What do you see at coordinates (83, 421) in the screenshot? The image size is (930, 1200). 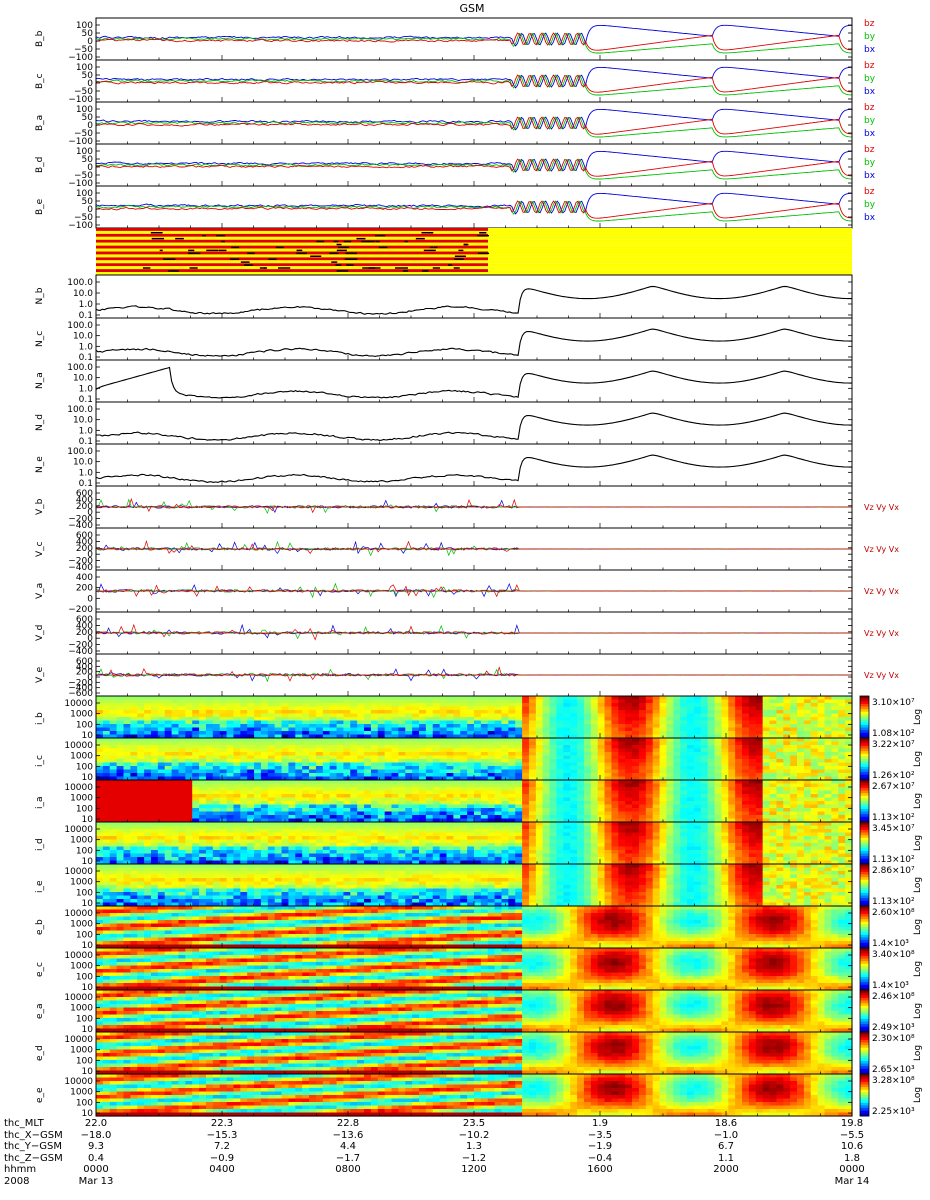 I see `y-tick-label: 10.0` at bounding box center [83, 421].